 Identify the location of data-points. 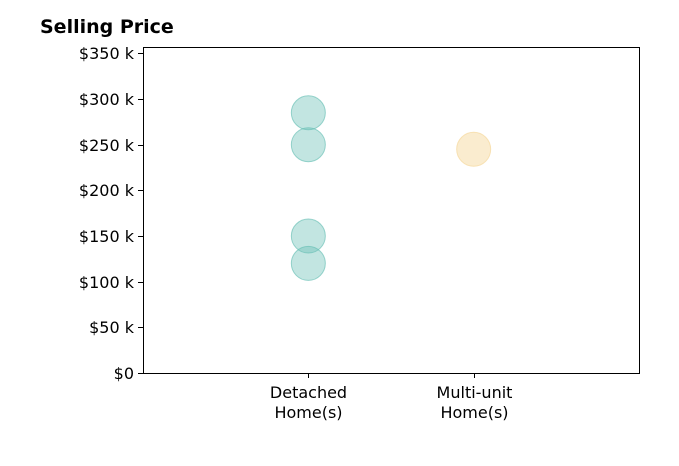
(391, 188).